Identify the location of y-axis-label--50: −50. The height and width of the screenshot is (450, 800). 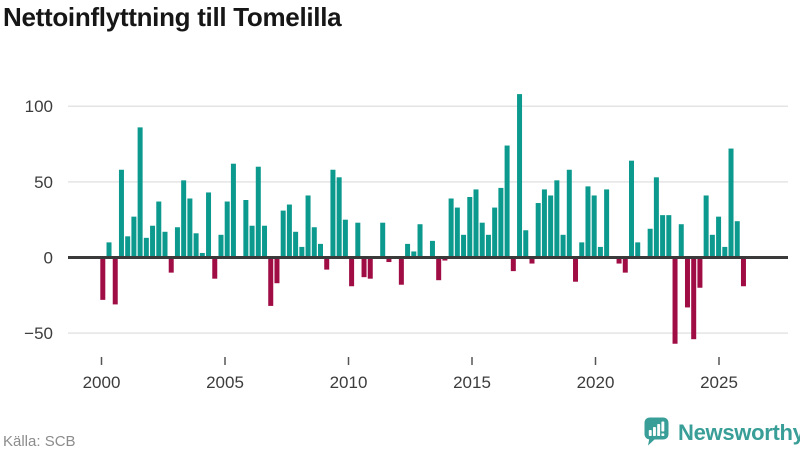
(38, 333).